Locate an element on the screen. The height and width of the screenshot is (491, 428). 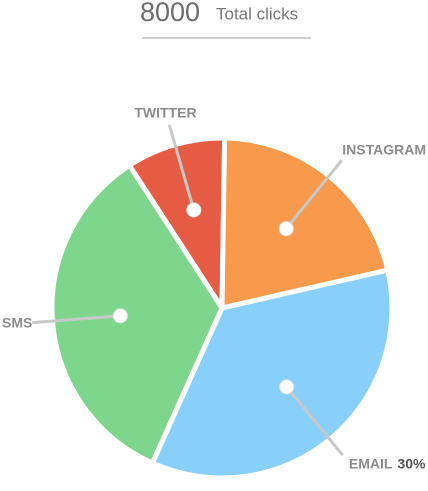
slice-label: INSTAGRAM is located at coordinates (384, 149).